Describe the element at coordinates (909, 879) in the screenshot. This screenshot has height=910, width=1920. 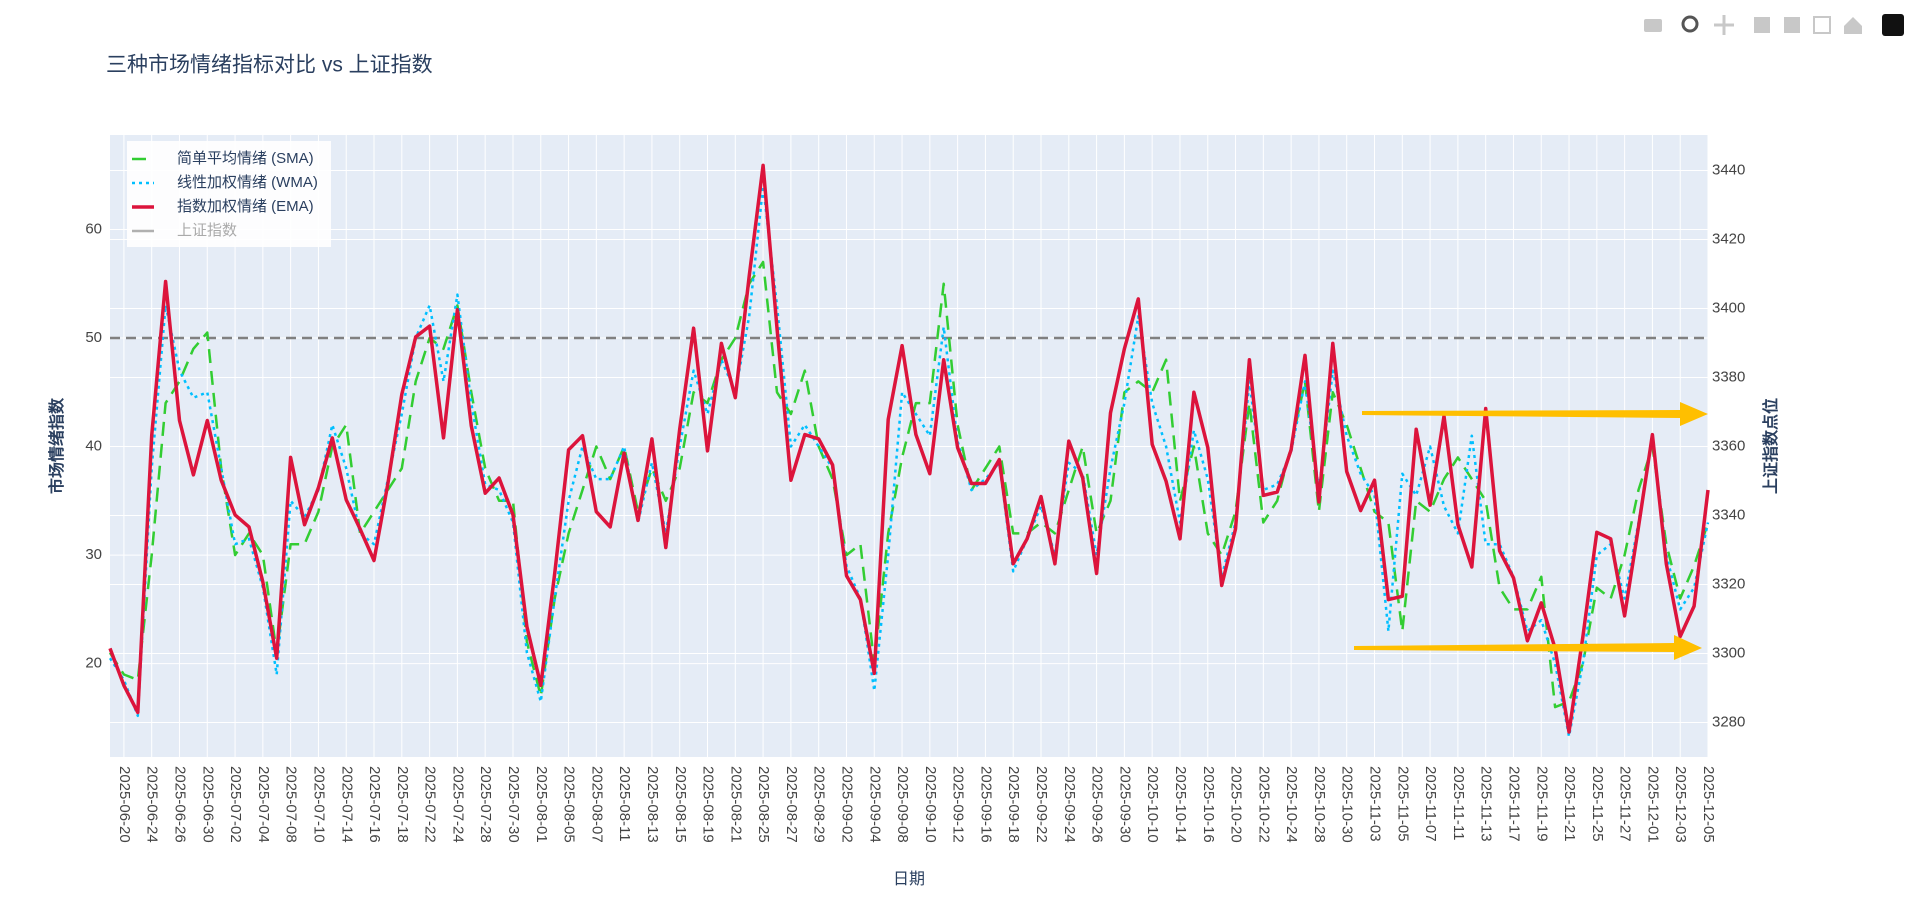
I see `x-axis-title: 日期` at that location.